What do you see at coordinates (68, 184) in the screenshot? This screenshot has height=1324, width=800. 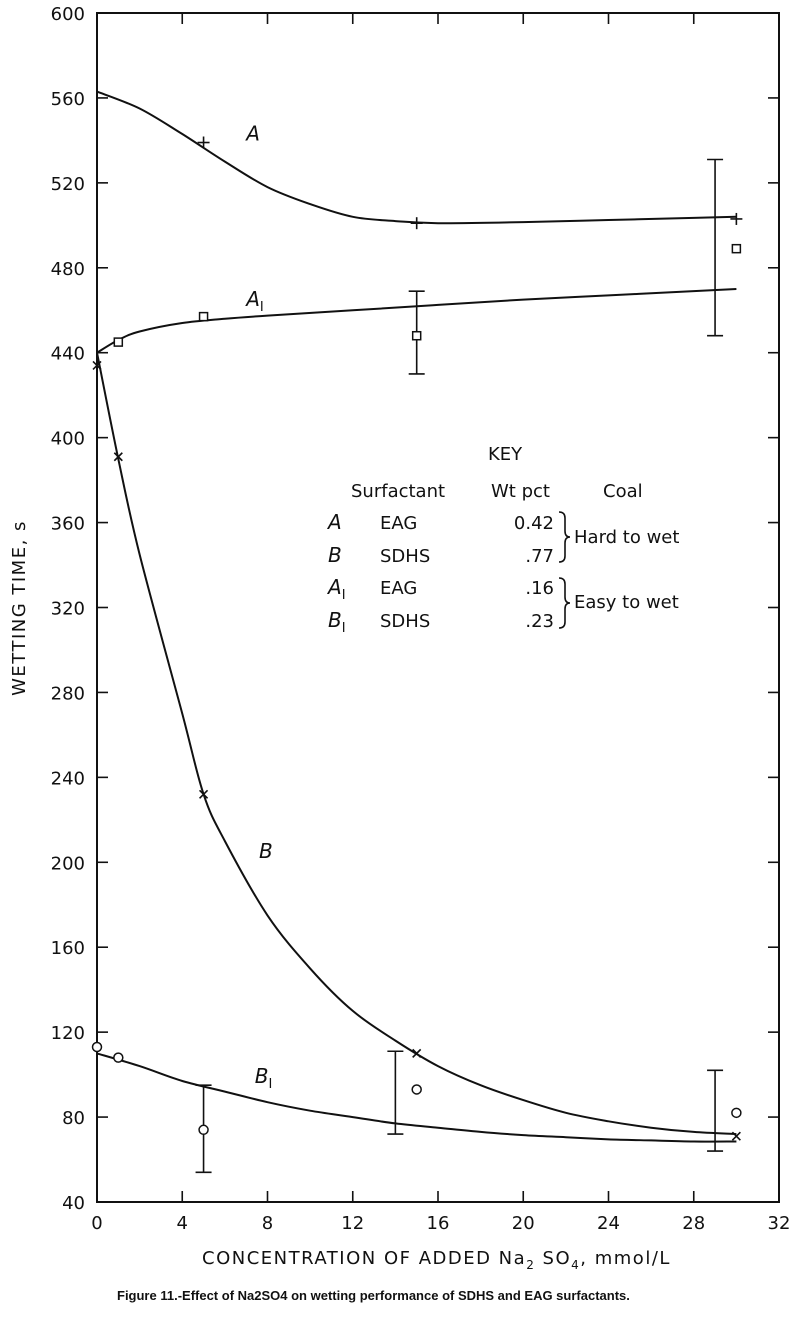 I see `y-tick-label-520: 520` at bounding box center [68, 184].